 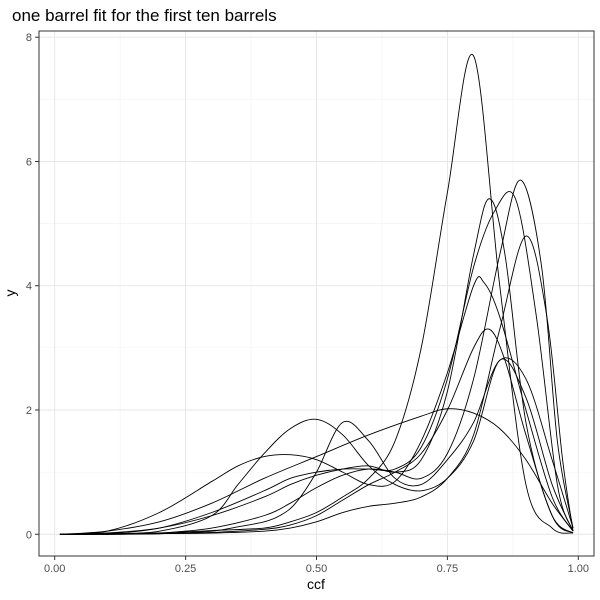 What do you see at coordinates (29, 411) in the screenshot?
I see `y-tick-label: 2` at bounding box center [29, 411].